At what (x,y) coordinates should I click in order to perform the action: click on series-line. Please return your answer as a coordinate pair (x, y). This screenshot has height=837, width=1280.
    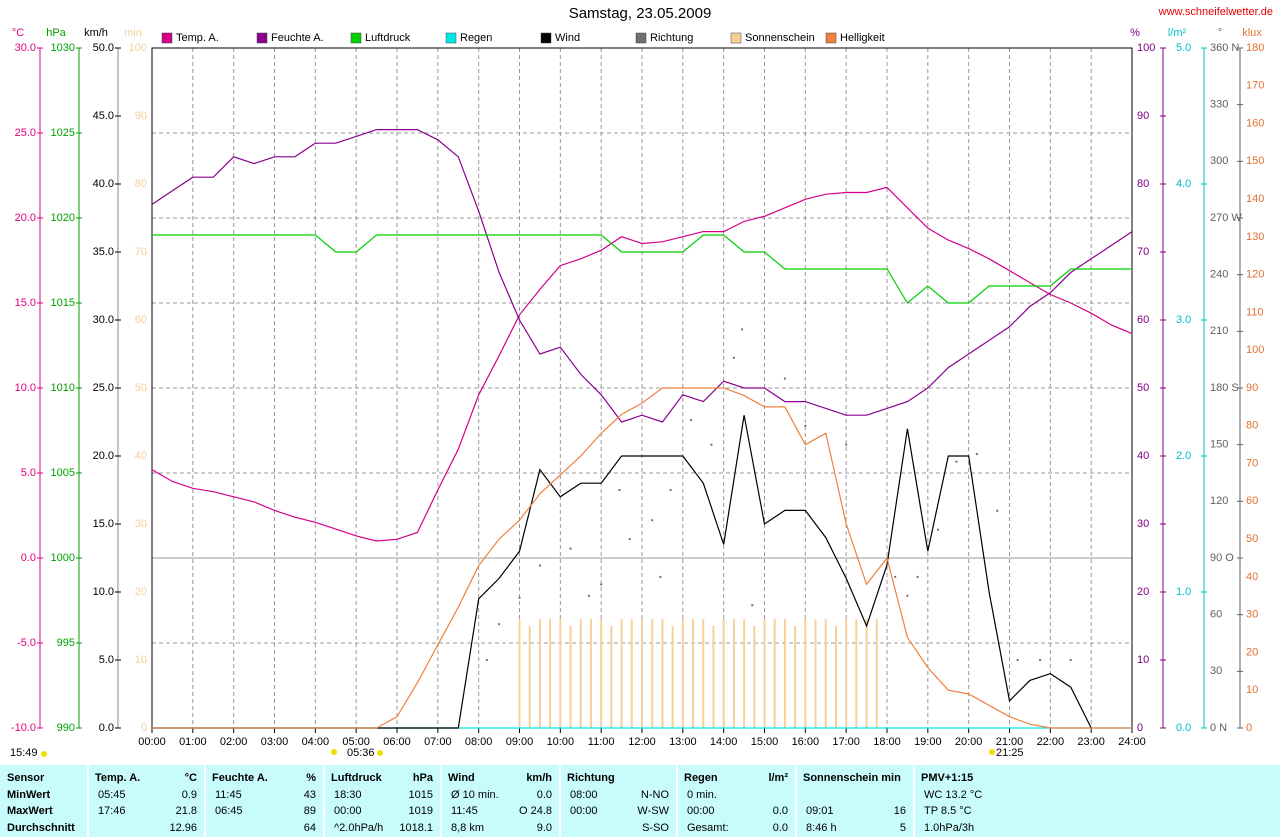
    Looking at the image, I should click on (642, 269).